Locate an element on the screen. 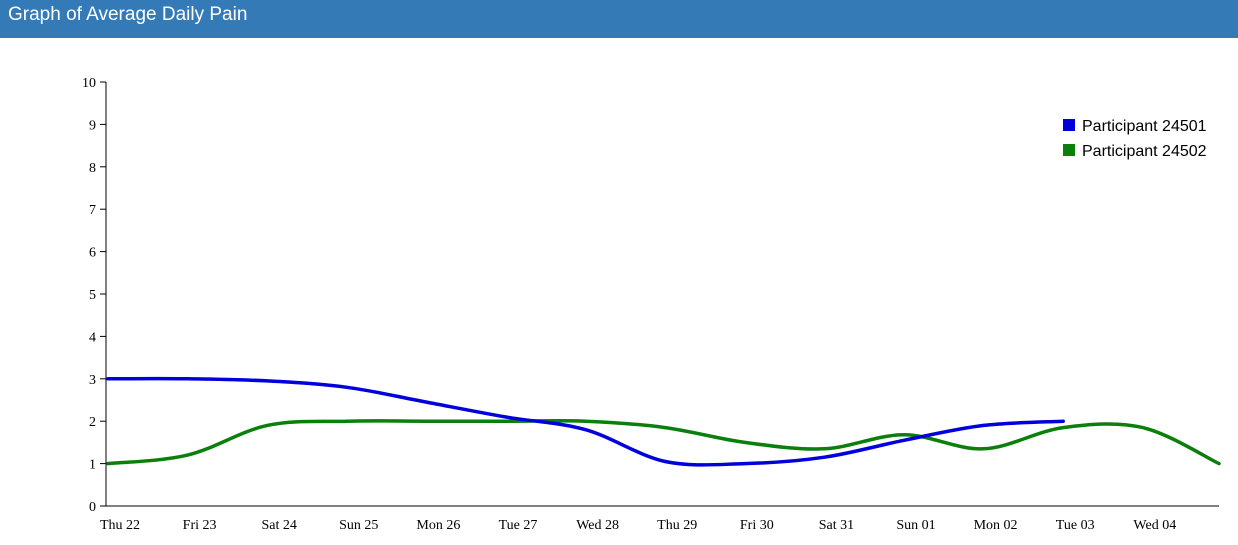  x-tick-label: Sun 01 is located at coordinates (915, 525).